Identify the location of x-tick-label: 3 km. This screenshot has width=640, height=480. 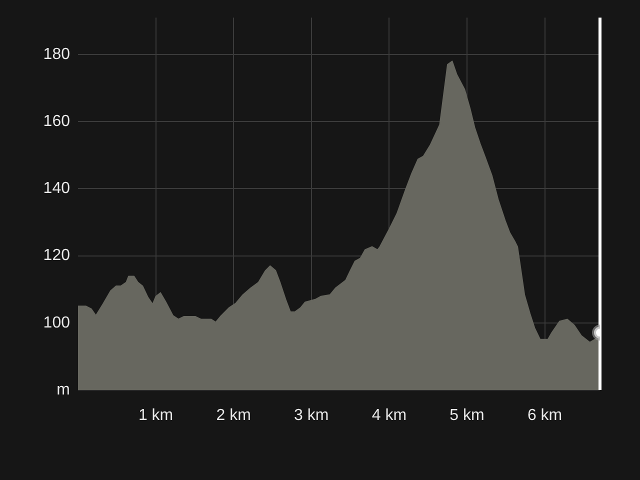
(311, 415).